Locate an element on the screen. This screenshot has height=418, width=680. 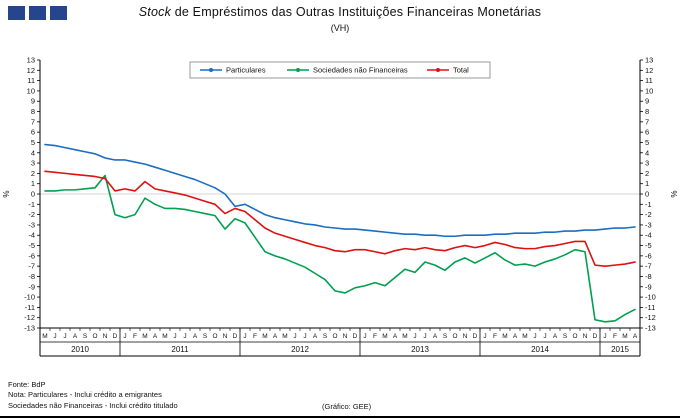
svg-text: -8 is located at coordinates (31, 276).